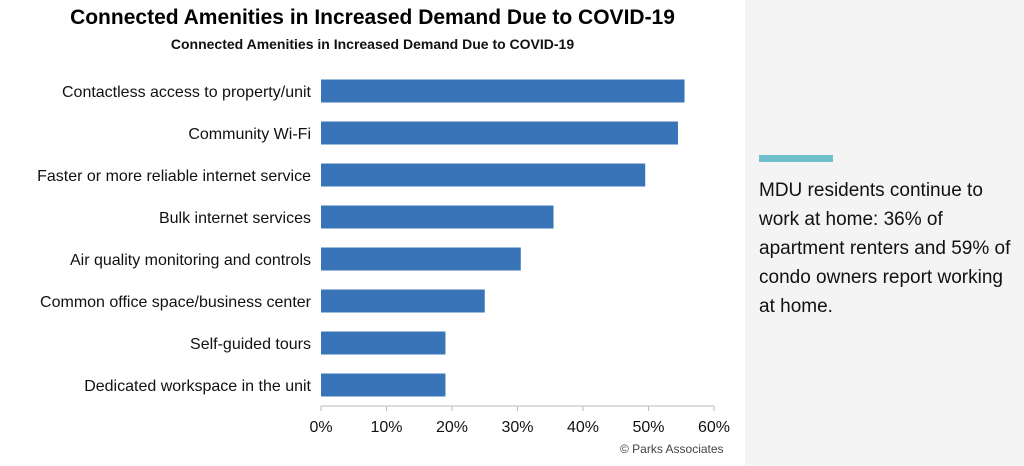 This screenshot has width=1024, height=466. What do you see at coordinates (176, 302) in the screenshot?
I see `category-label: Common office space/business center` at bounding box center [176, 302].